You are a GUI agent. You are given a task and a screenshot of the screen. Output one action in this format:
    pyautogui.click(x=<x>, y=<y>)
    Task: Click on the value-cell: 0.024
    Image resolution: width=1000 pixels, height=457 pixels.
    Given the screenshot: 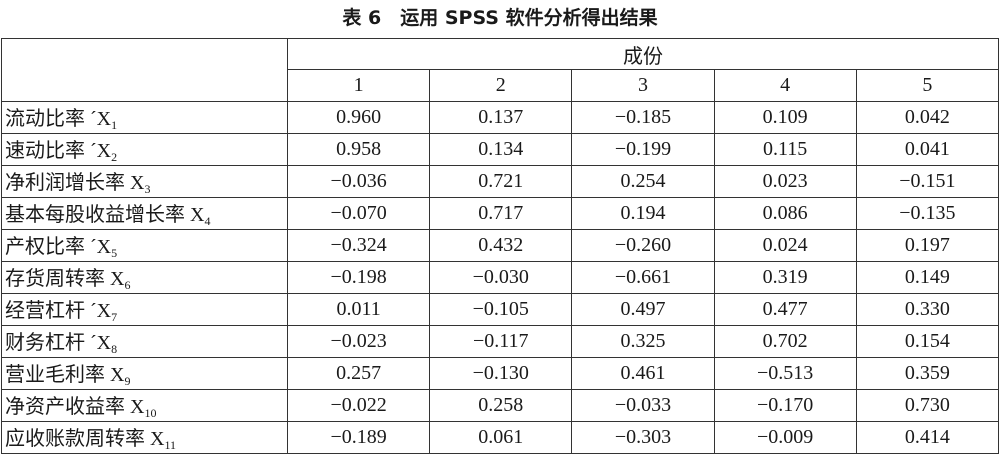 What is the action you would take?
    pyautogui.click(x=785, y=245)
    